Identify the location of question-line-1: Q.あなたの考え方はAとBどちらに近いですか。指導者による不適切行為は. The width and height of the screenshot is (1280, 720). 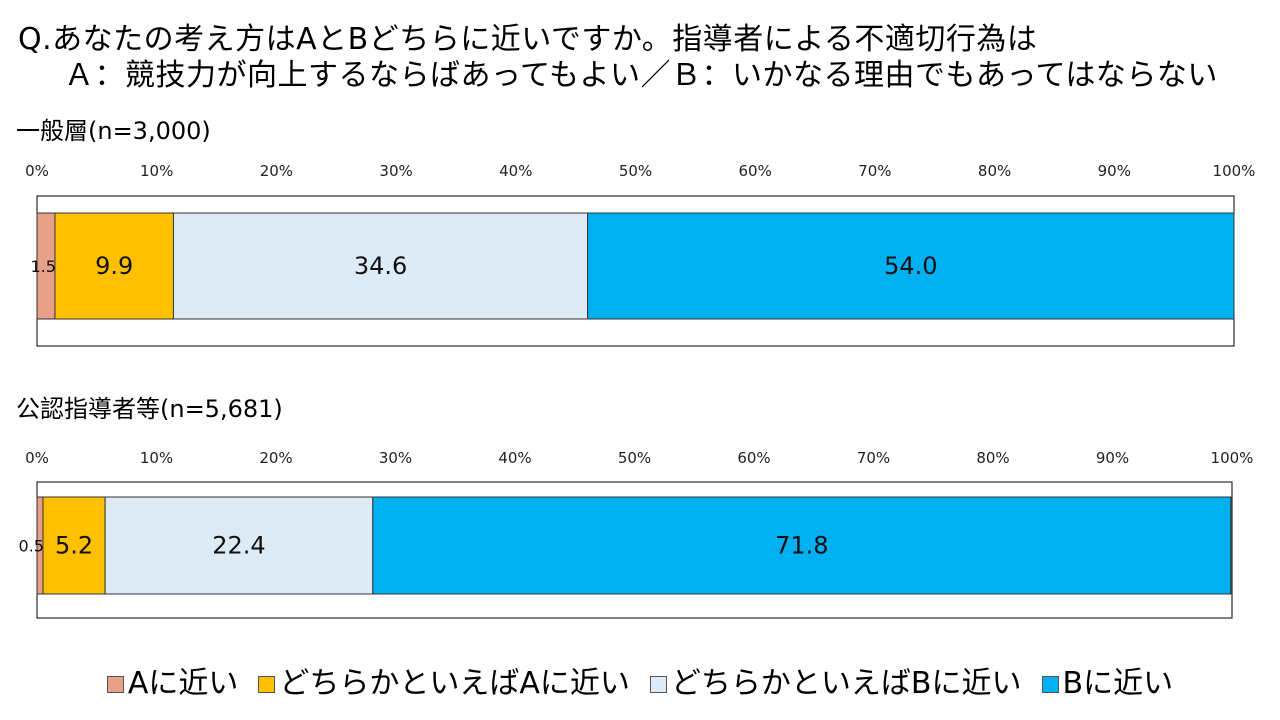
(528, 39).